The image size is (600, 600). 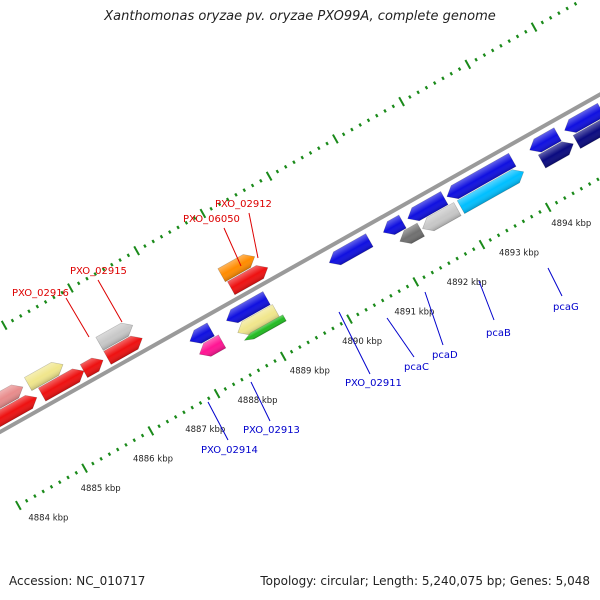 What do you see at coordinates (153, 460) in the screenshot?
I see `kbp-label: 4886 kbp` at bounding box center [153, 460].